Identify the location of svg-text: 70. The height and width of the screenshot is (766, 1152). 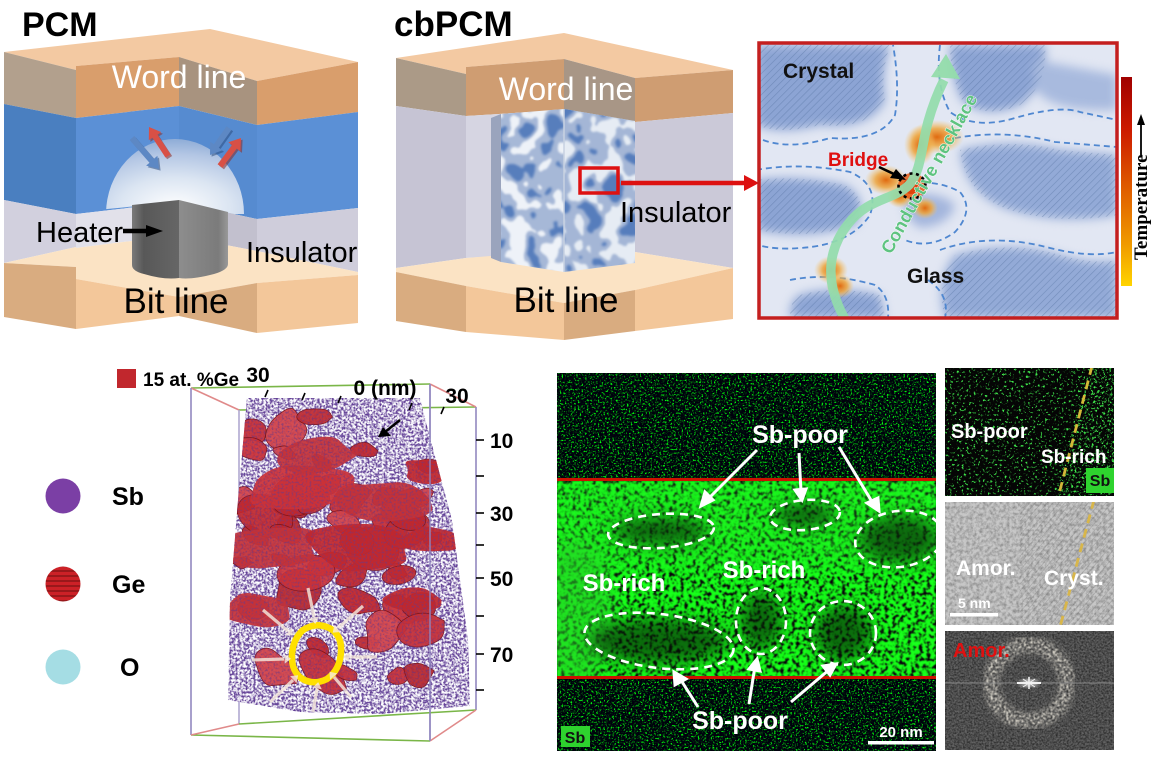
(501, 655).